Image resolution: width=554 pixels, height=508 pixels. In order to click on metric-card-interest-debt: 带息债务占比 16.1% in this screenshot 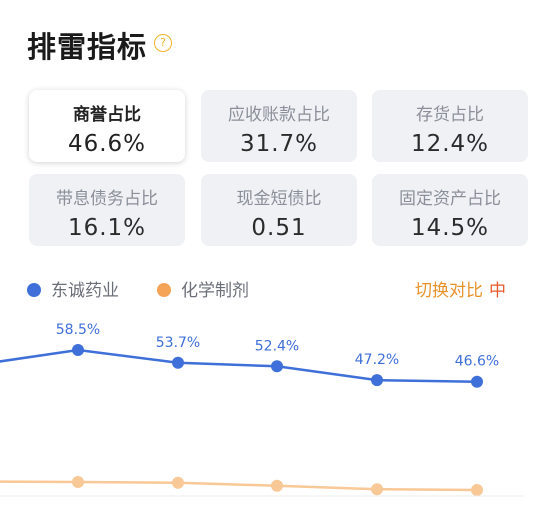, I will do `click(107, 210)`.